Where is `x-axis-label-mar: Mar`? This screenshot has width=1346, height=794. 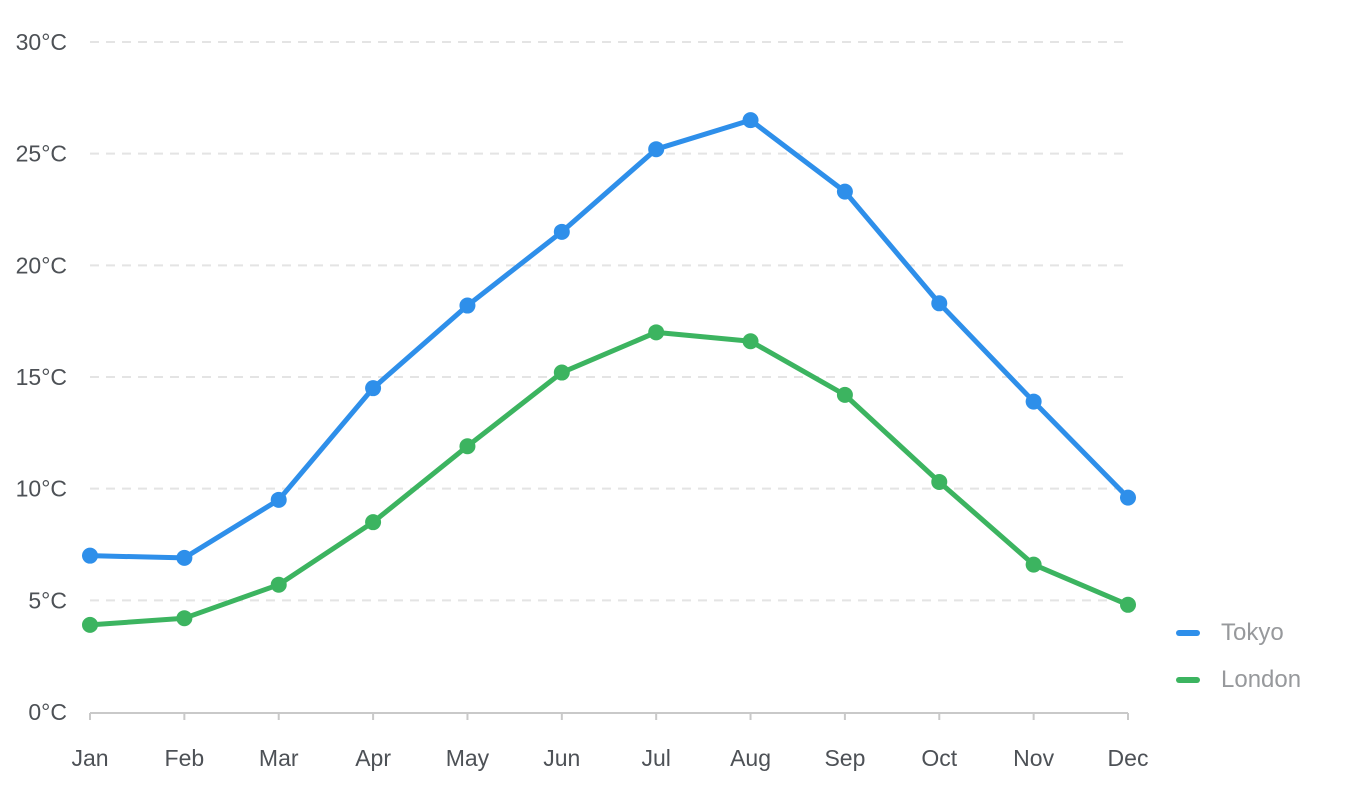
x-axis-label-mar: Mar is located at coordinates (279, 758).